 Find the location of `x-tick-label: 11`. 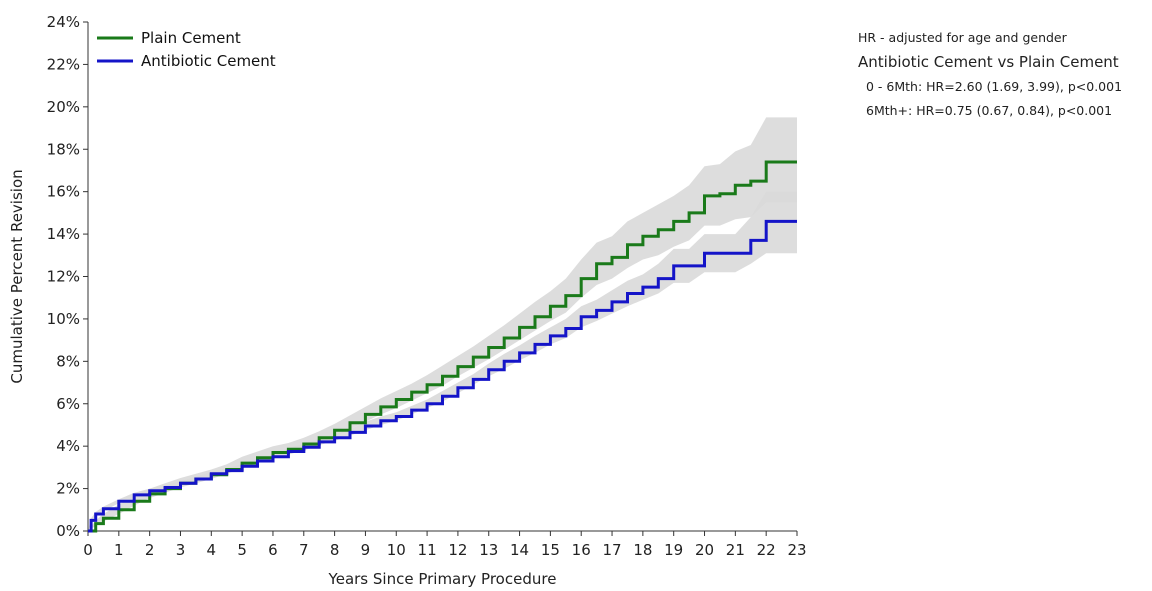

x-tick-label: 11 is located at coordinates (427, 550).